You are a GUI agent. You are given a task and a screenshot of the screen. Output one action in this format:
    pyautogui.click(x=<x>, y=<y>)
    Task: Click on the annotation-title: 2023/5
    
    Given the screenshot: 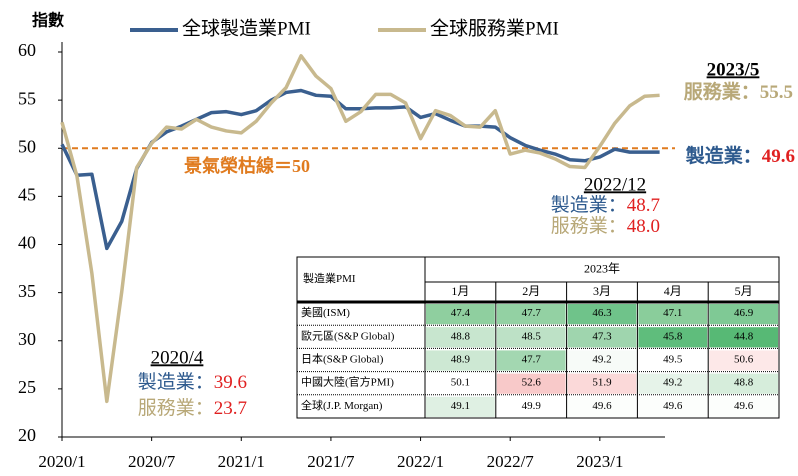 What is the action you would take?
    pyautogui.click(x=733, y=69)
    